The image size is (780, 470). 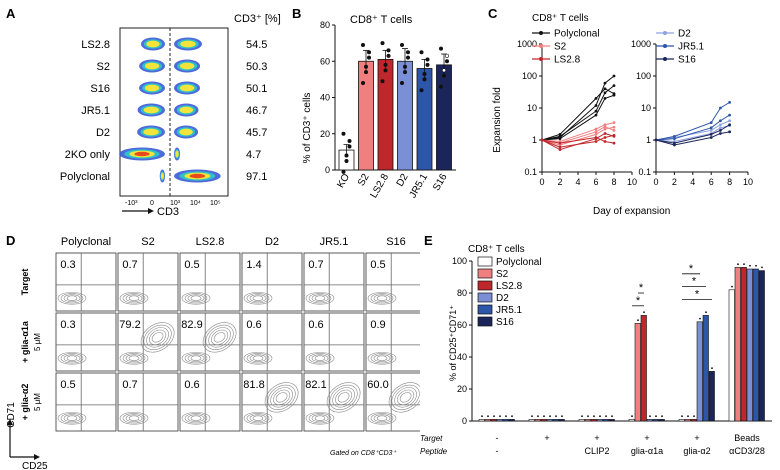 I want to click on e-target-value: Beads, so click(x=747, y=438).